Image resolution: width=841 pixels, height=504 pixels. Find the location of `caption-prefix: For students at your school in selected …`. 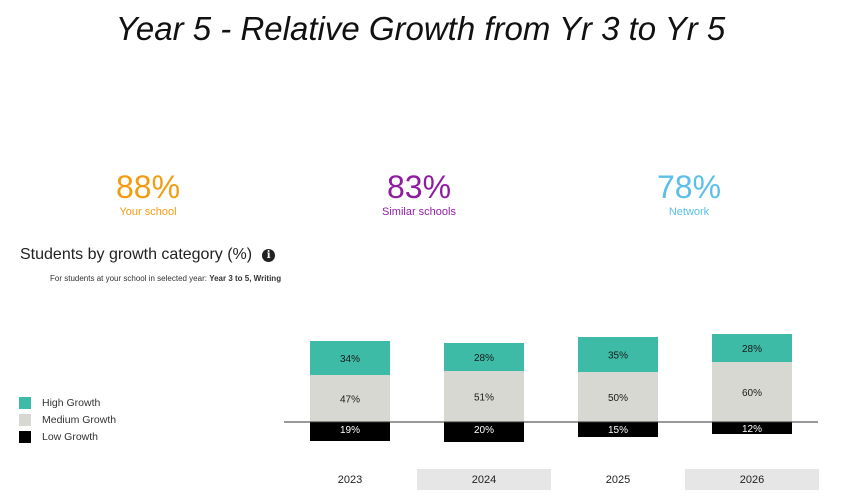

caption-prefix: For students at your school in selected … is located at coordinates (130, 278).